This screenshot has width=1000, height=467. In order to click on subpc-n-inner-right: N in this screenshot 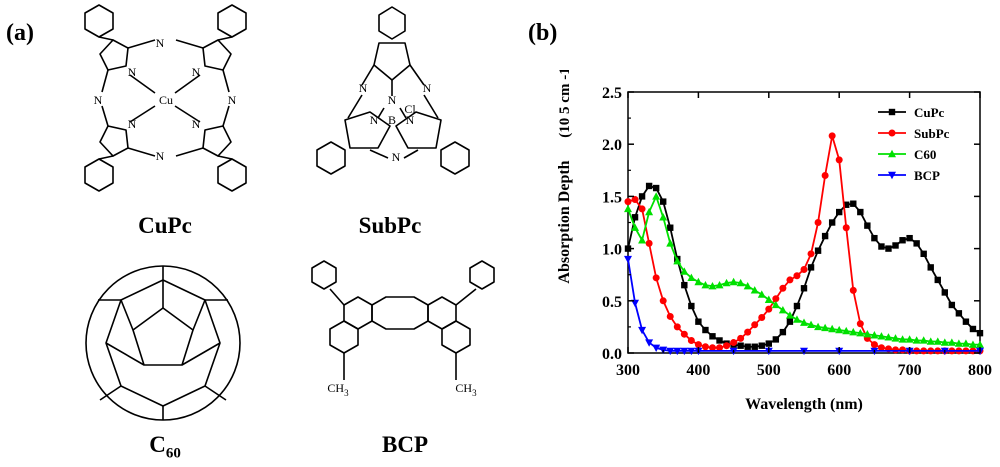, I will do `click(410, 120)`.